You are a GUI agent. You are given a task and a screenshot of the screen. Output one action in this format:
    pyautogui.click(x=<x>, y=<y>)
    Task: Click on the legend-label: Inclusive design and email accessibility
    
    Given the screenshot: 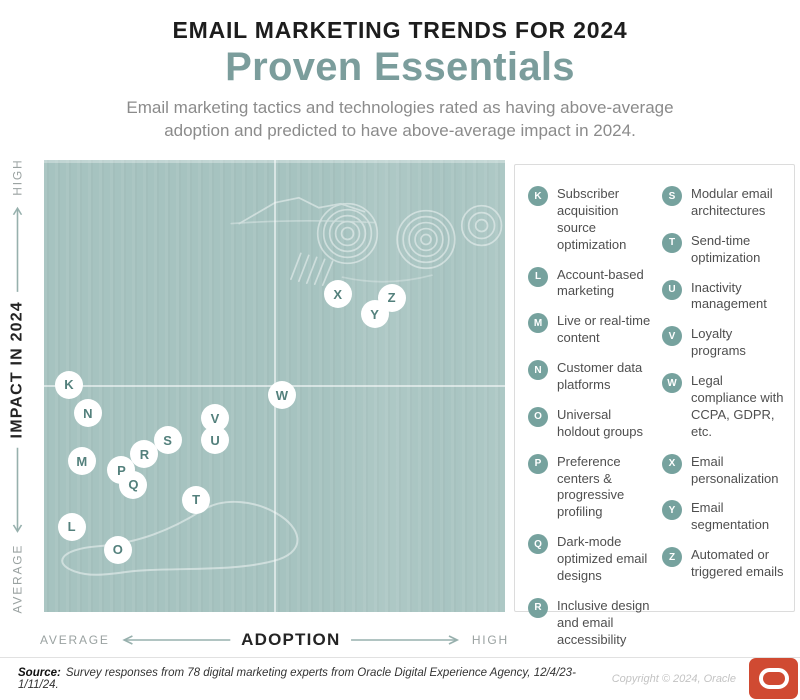 What is the action you would take?
    pyautogui.click(x=603, y=622)
    